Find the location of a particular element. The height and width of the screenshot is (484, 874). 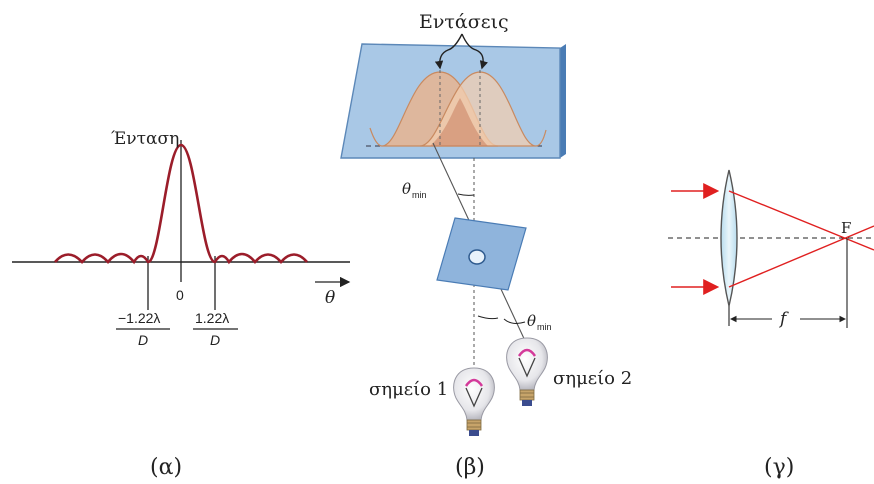

theta-min-bottom-subscript: min is located at coordinates (544, 327).